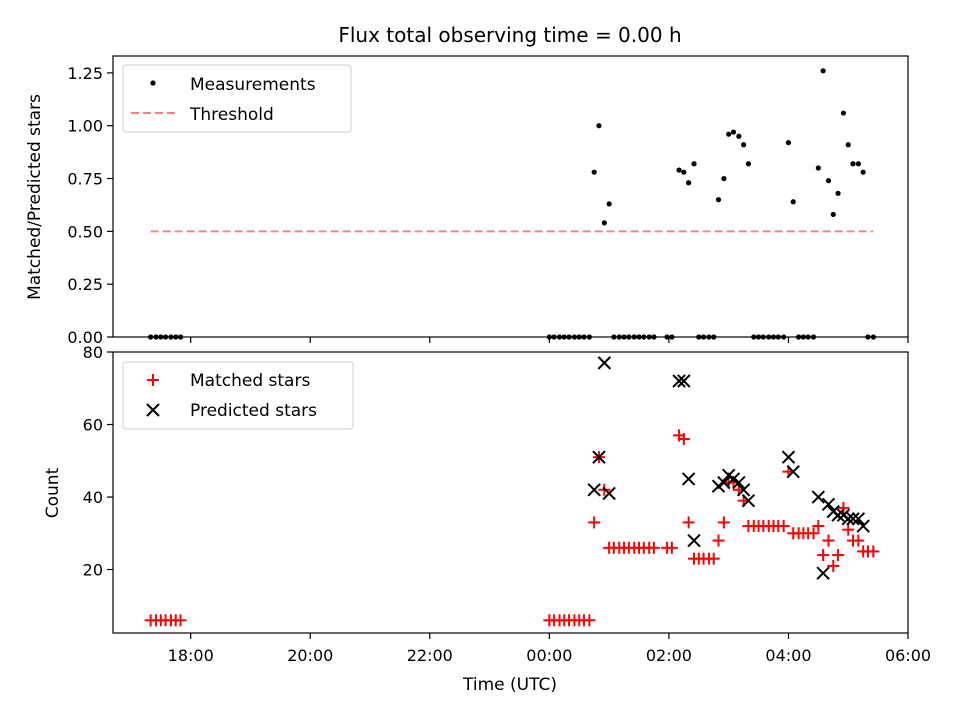  Describe the element at coordinates (85, 231) in the screenshot. I see `top-ytick-label: 0.50` at that location.